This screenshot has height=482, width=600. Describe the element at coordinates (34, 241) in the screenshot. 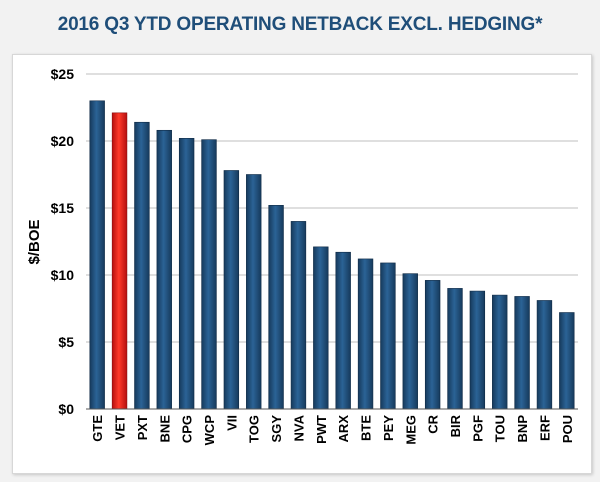

I see `y-axis-label: $/BOE` at that location.